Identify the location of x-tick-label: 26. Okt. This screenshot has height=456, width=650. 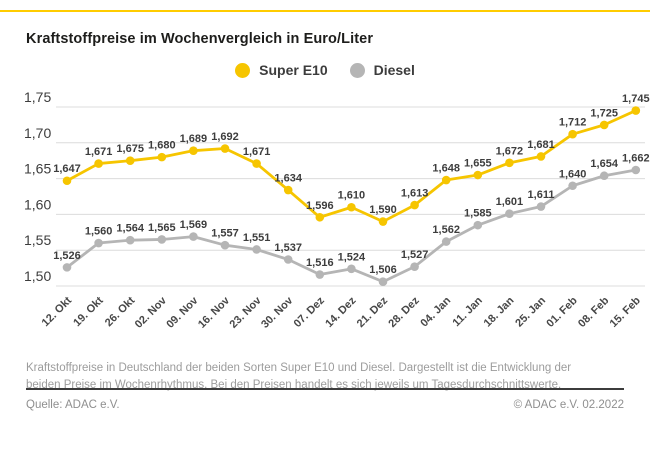
(120, 311).